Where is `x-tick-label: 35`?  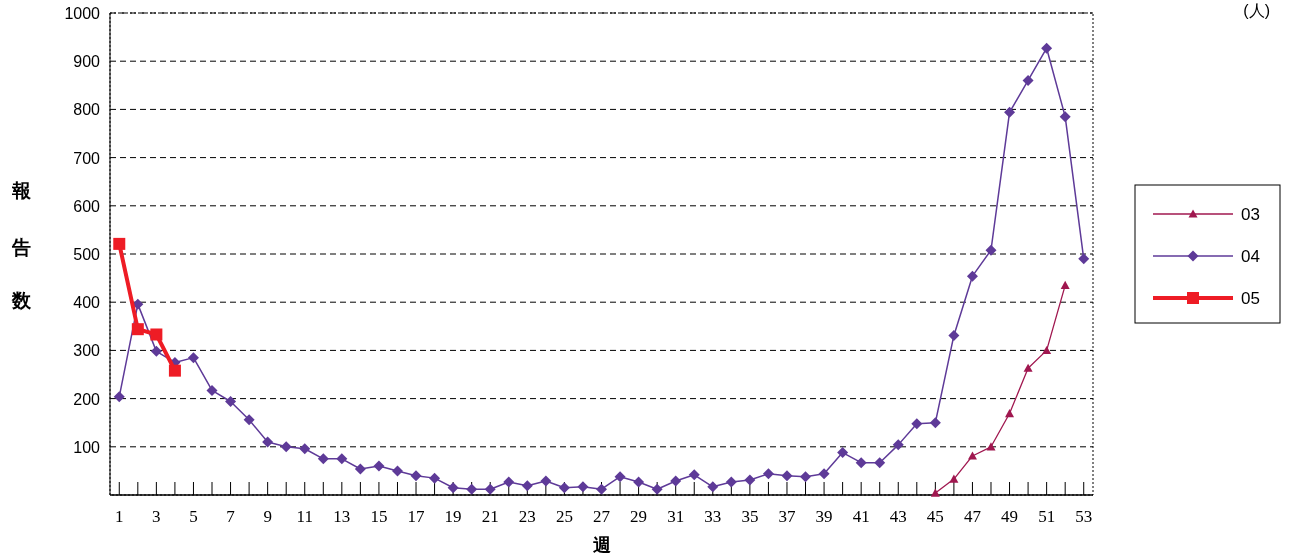
x-tick-label: 35 is located at coordinates (750, 516).